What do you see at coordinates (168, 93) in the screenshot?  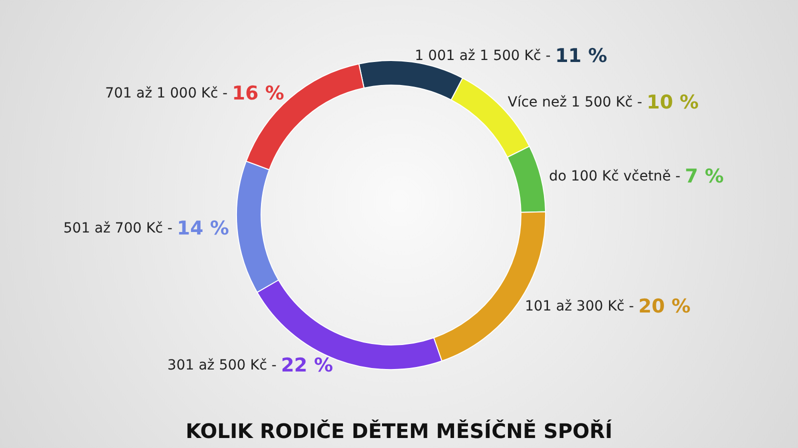 I see `slice-label: 701 až 1 000 Kč -` at bounding box center [168, 93].